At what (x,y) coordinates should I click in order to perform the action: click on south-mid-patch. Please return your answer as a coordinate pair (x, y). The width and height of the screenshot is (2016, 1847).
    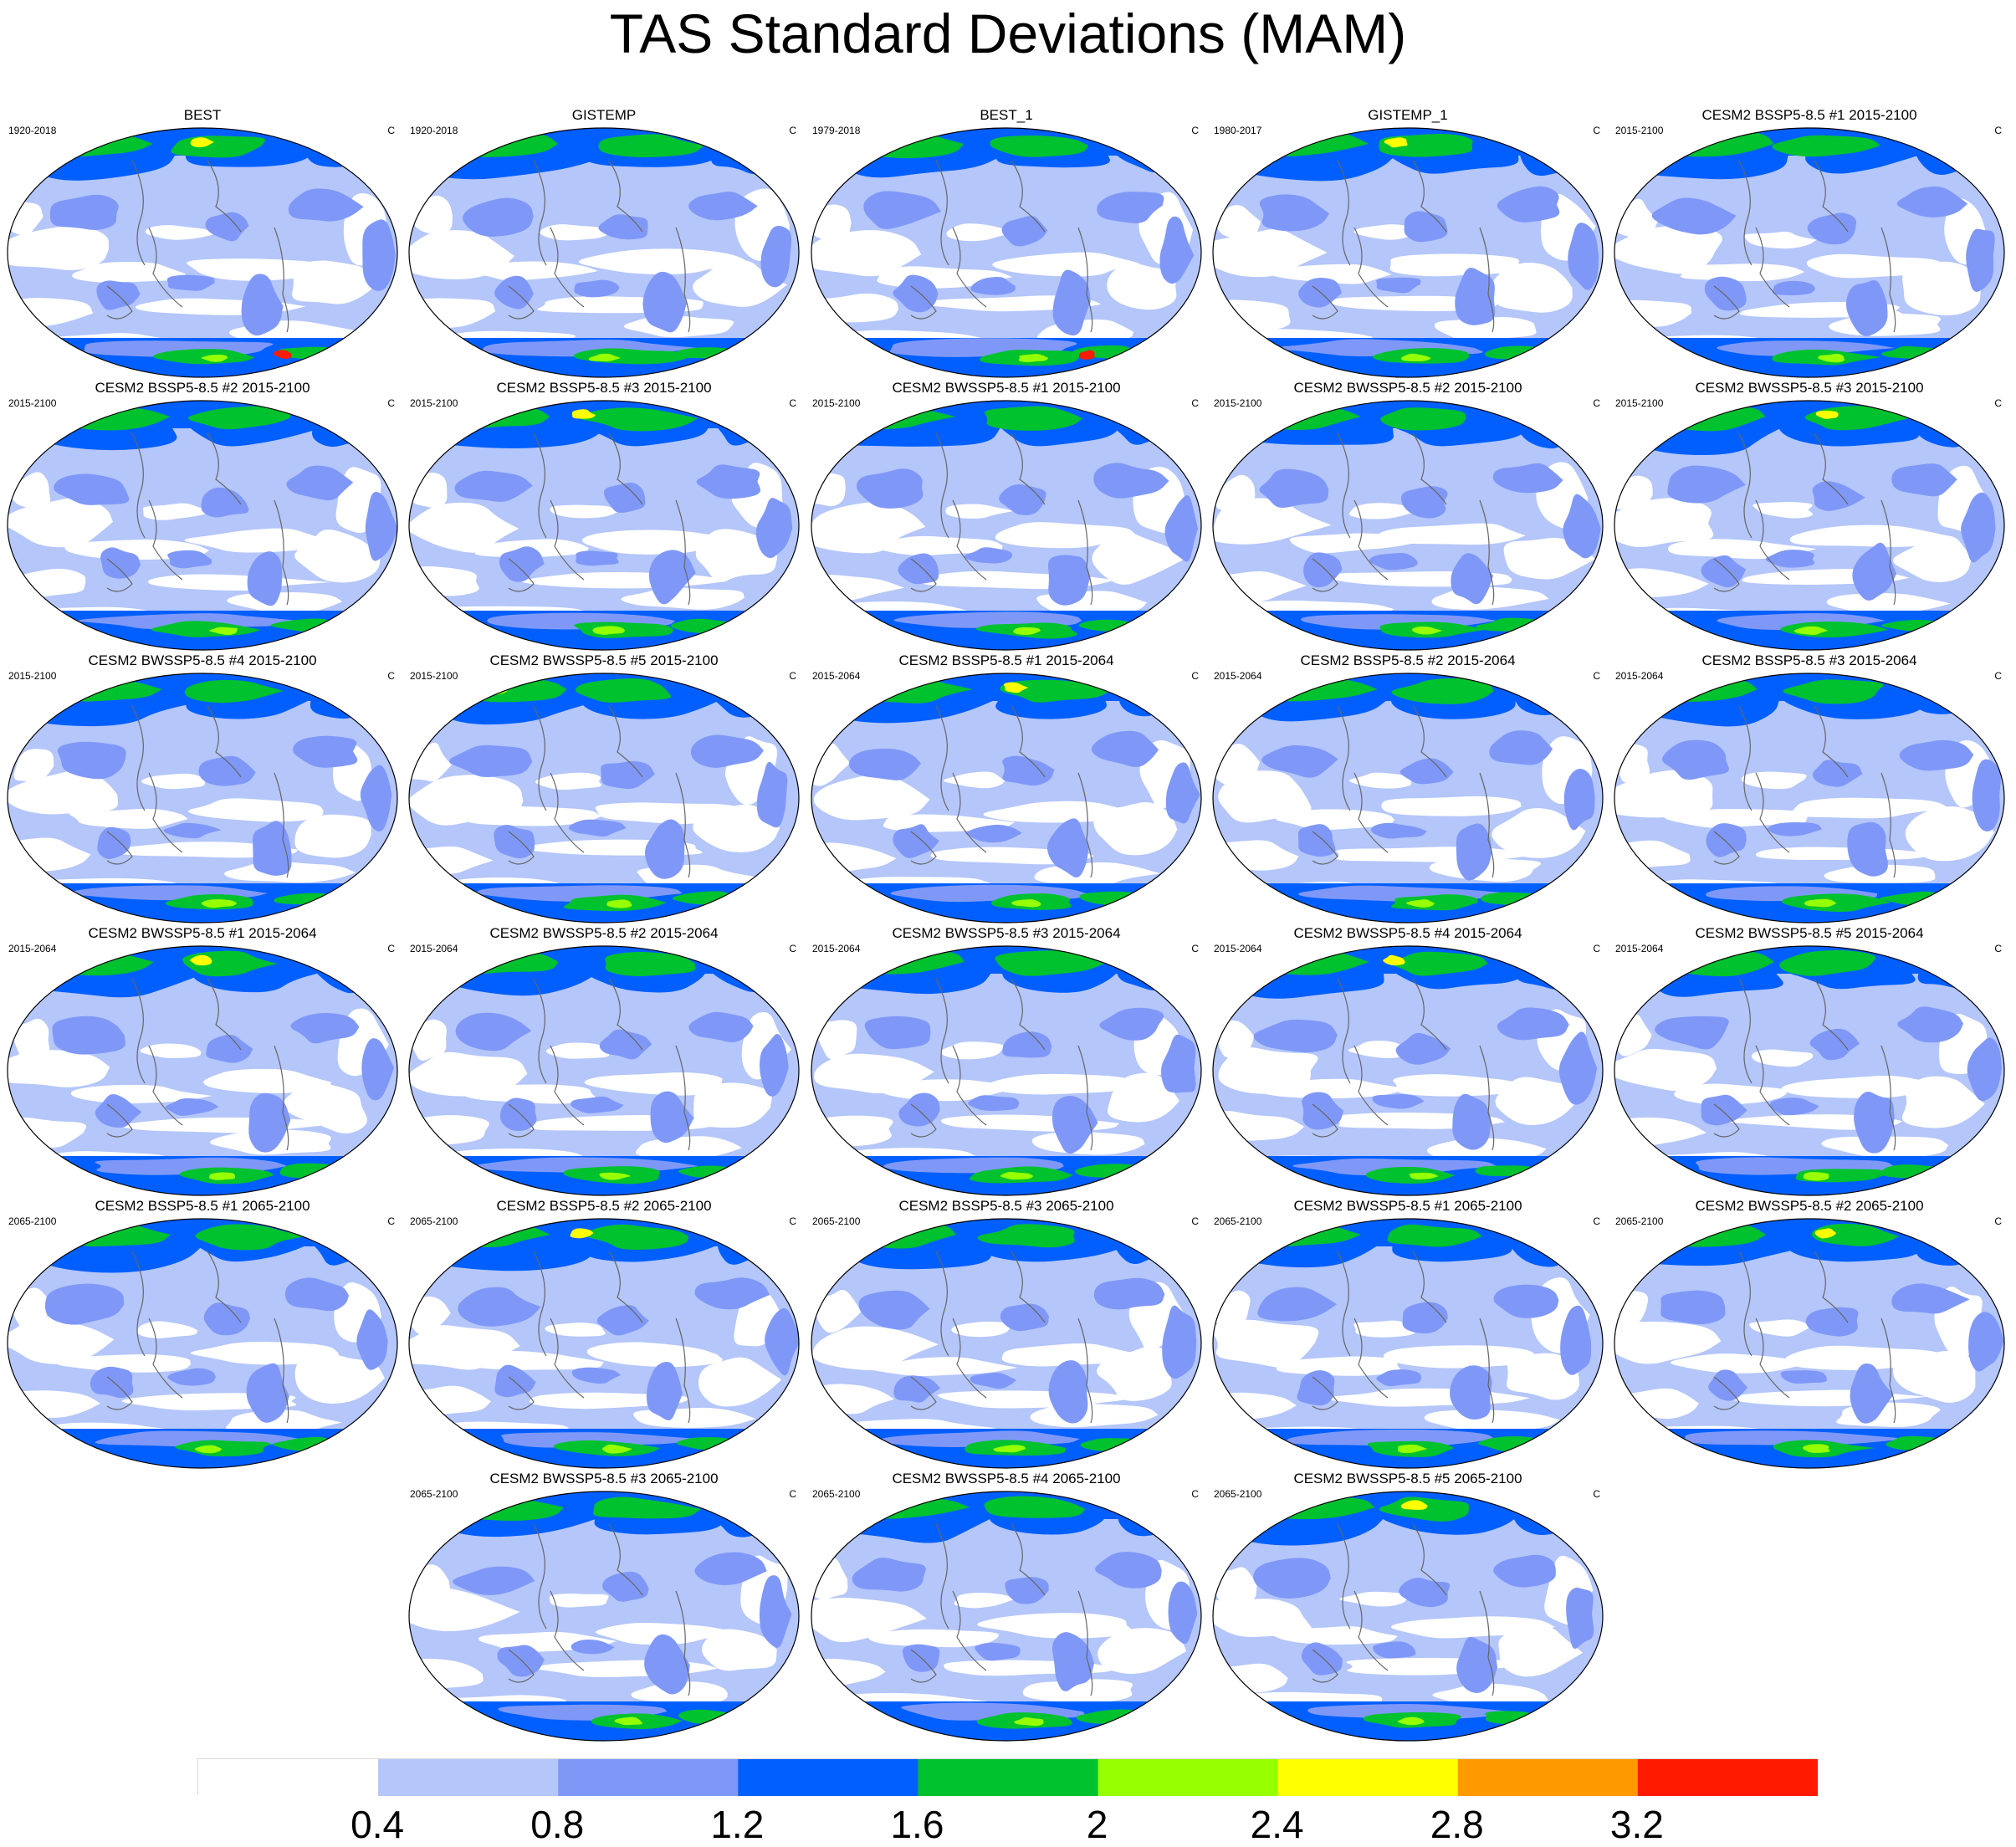
    Looking at the image, I should click on (1390, 1438).